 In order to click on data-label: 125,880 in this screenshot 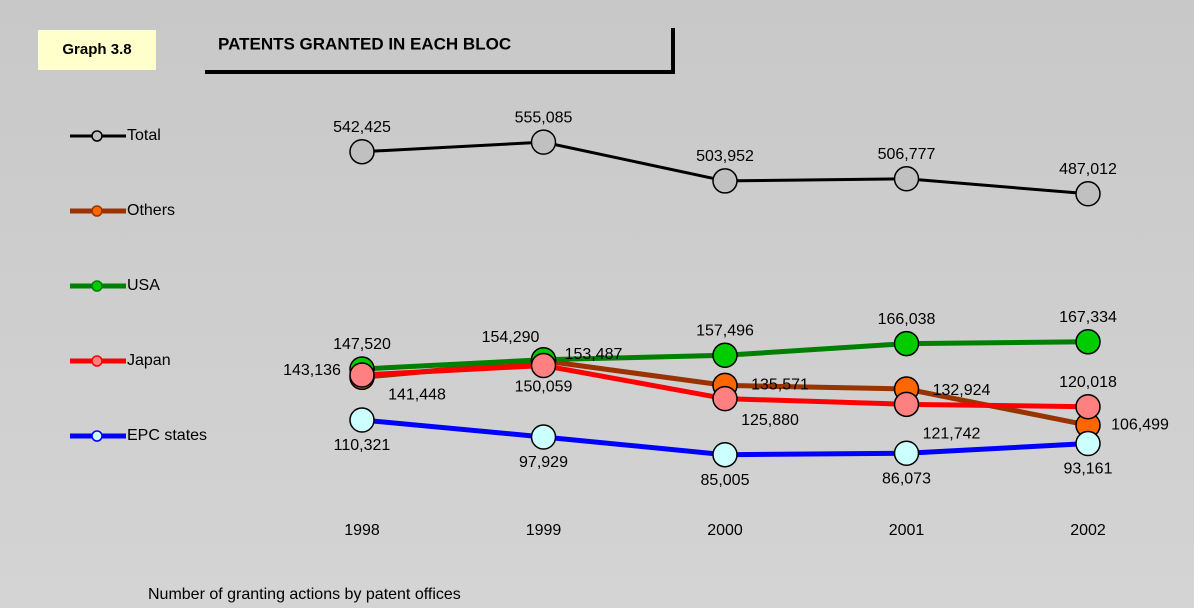, I will do `click(770, 420)`.